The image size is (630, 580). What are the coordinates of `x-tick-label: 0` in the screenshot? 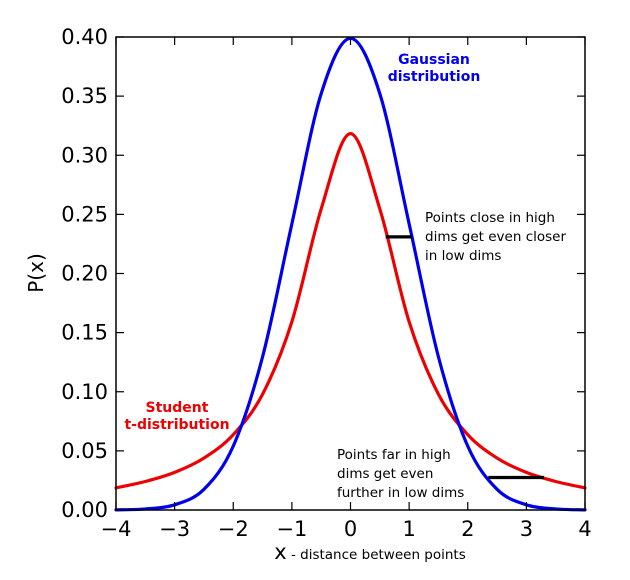 It's located at (350, 529).